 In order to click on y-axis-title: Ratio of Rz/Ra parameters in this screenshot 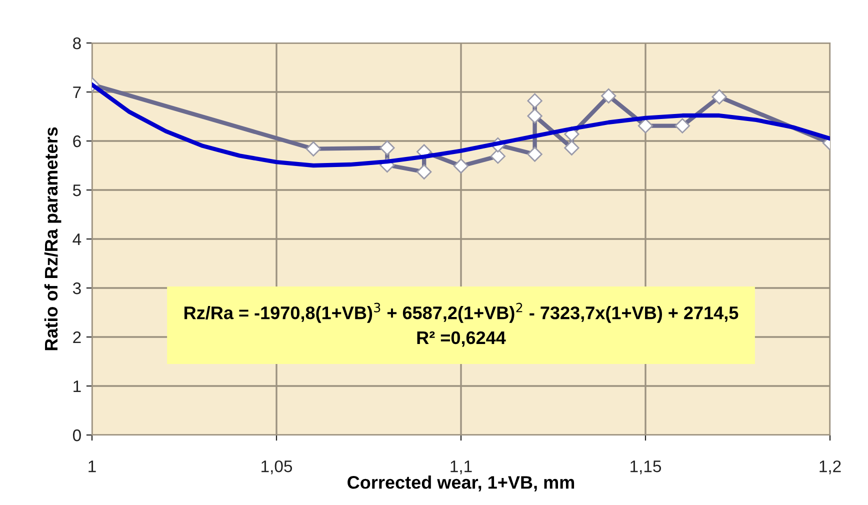, I will do `click(53, 238)`.